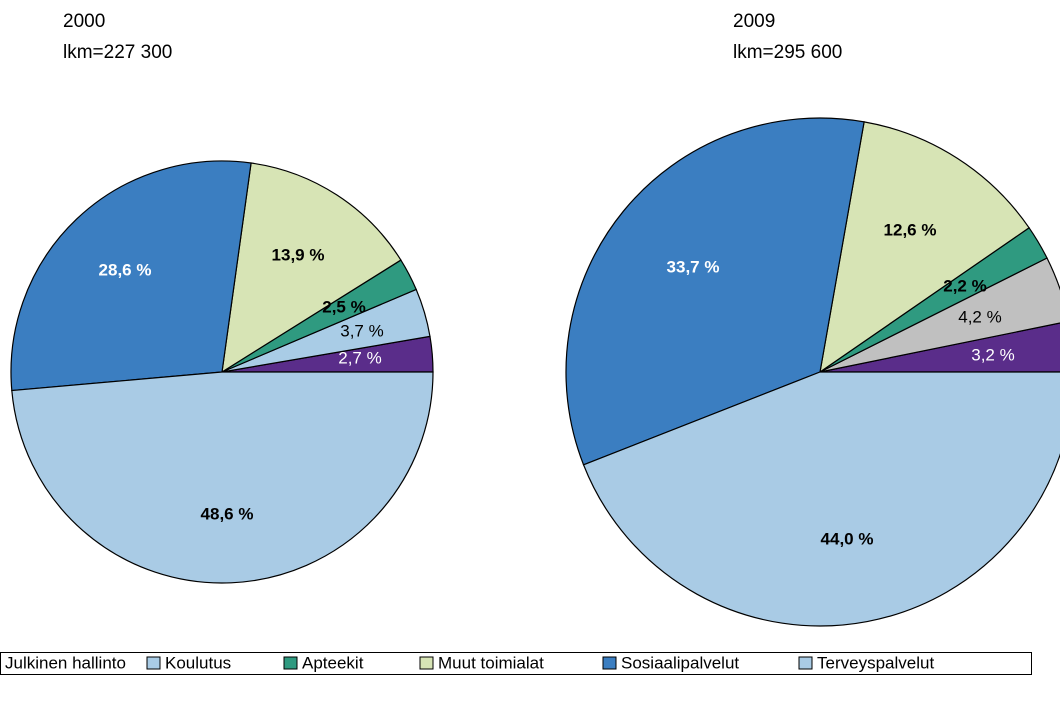  Describe the element at coordinates (333, 662) in the screenshot. I see `legend-label: Apteekit` at that location.